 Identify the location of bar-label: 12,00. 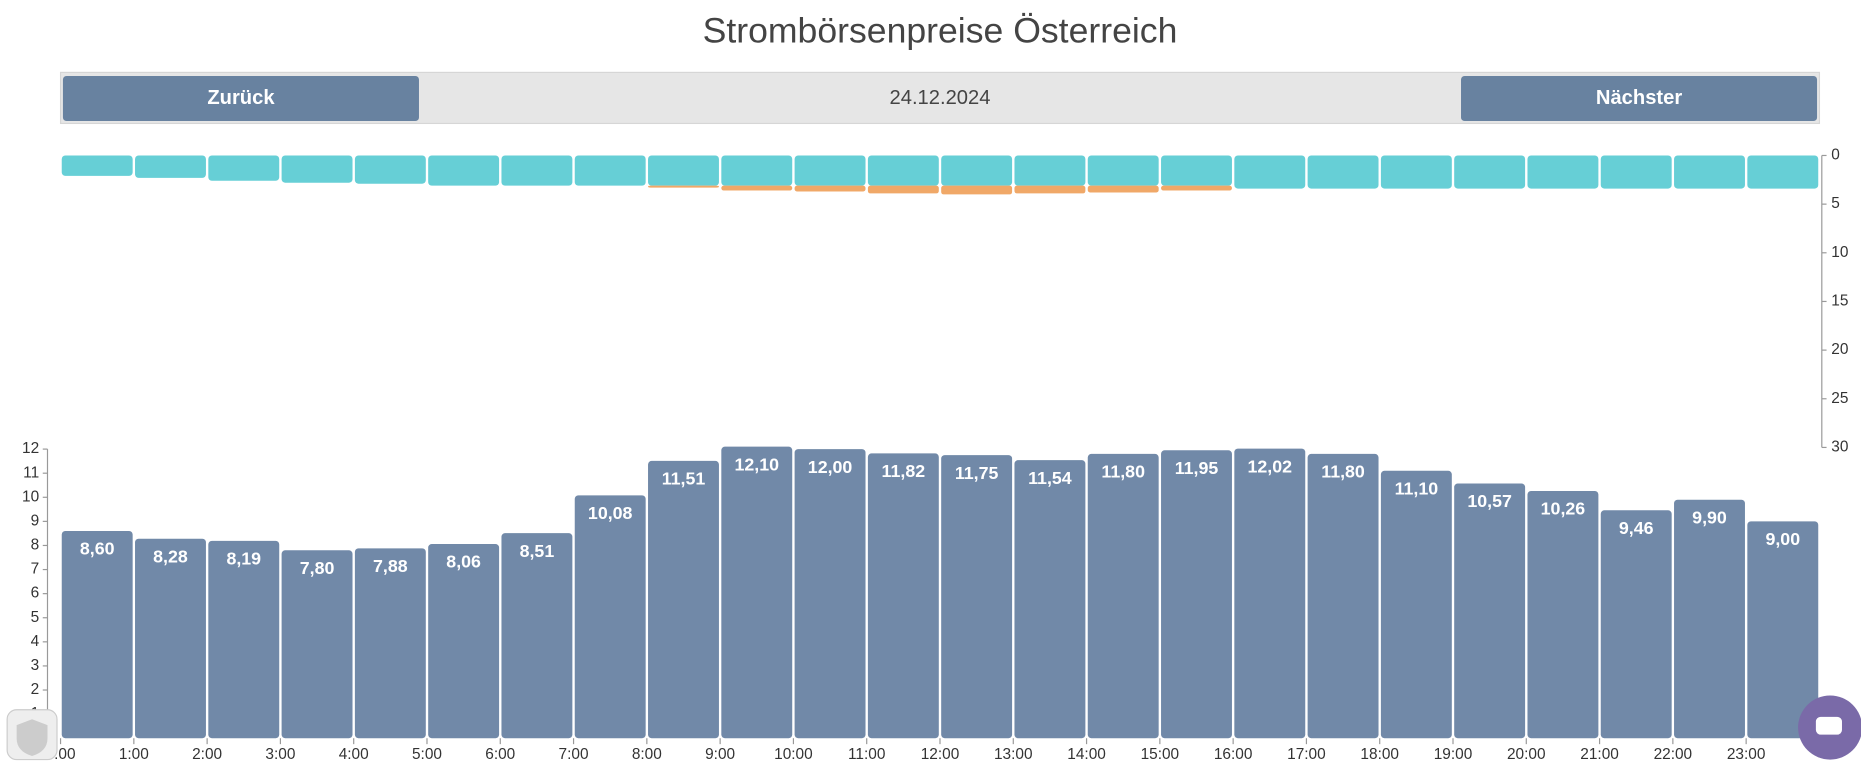
(830, 467).